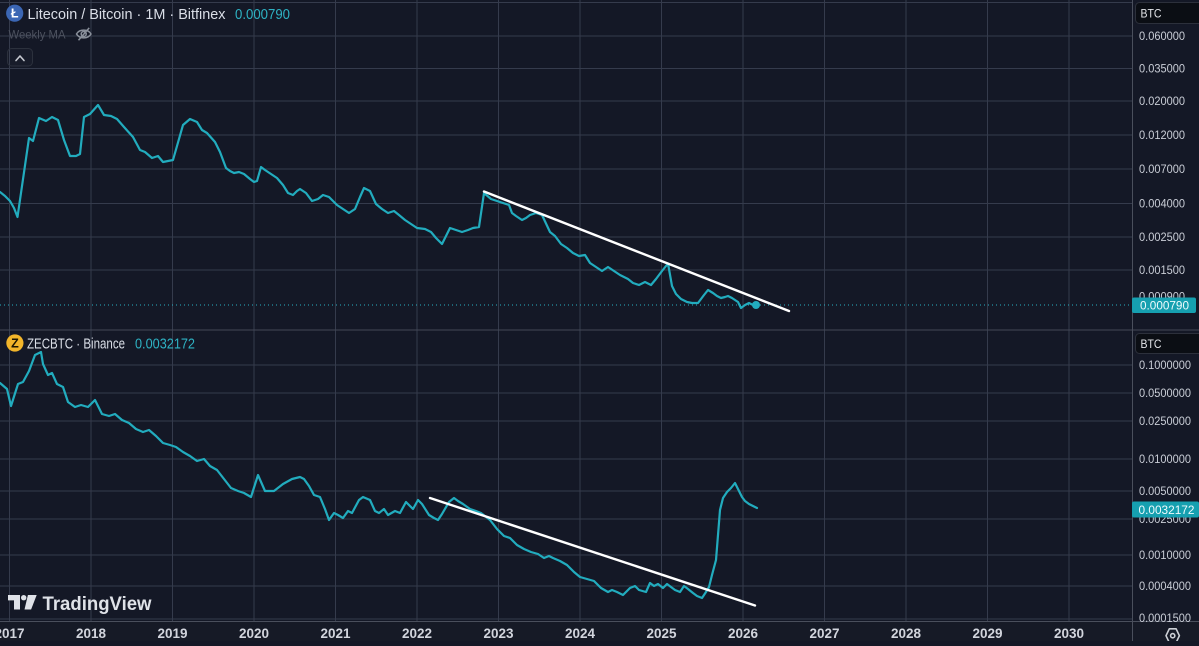 This screenshot has height=646, width=1199. I want to click on svg-text: Ł, so click(15, 14).